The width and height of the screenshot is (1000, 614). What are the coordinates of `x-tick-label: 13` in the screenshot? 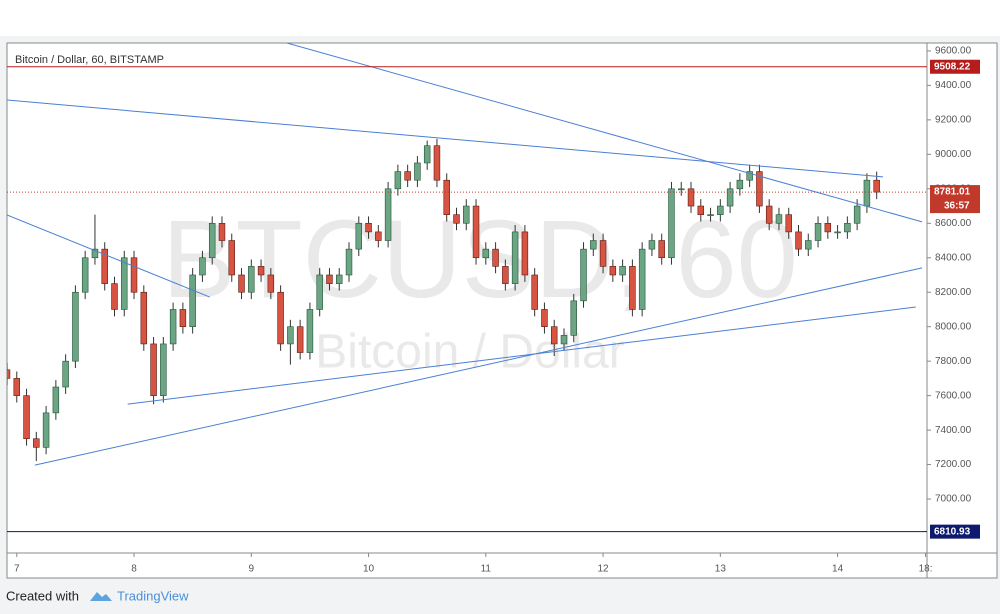 It's located at (721, 569).